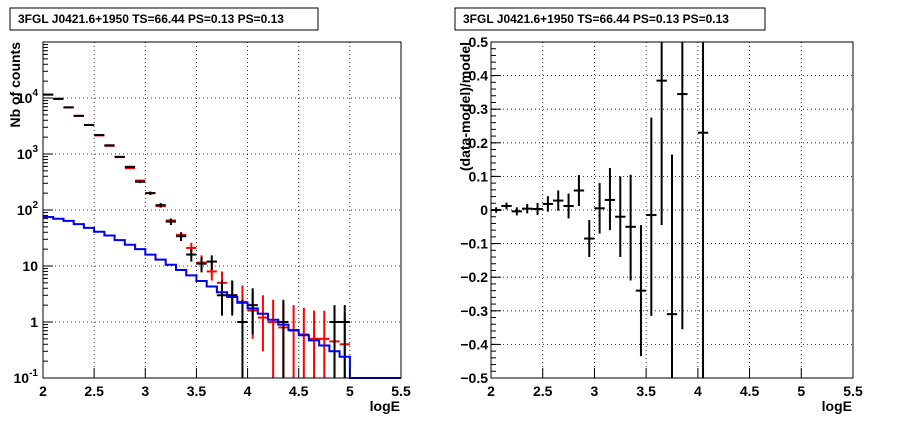 The image size is (898, 421). I want to click on y-tick-label: 10⁻¹, so click(26, 377).